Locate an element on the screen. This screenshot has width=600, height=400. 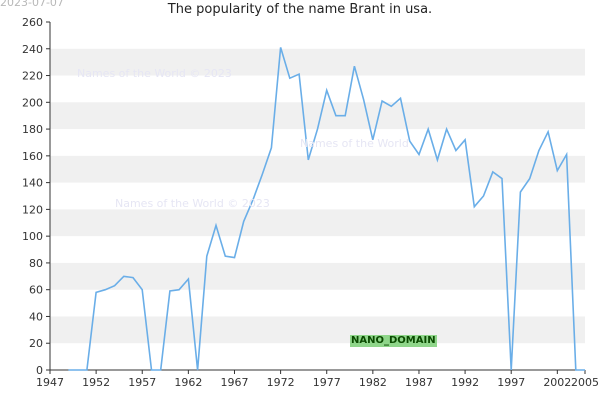
x-tick-label: 1977 is located at coordinates (327, 382).